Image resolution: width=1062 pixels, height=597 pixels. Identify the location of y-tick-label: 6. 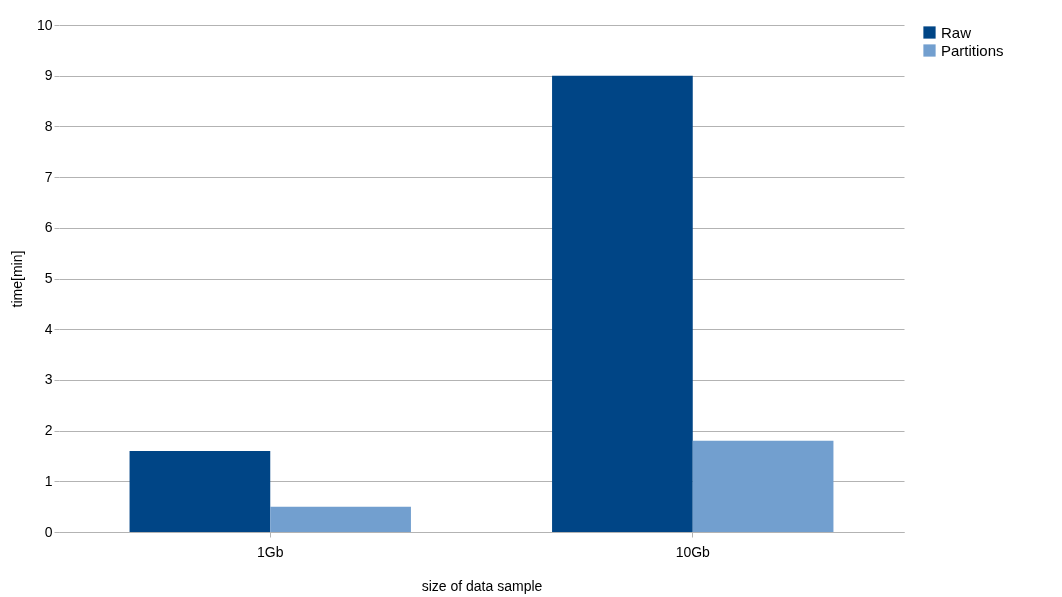
(48, 227).